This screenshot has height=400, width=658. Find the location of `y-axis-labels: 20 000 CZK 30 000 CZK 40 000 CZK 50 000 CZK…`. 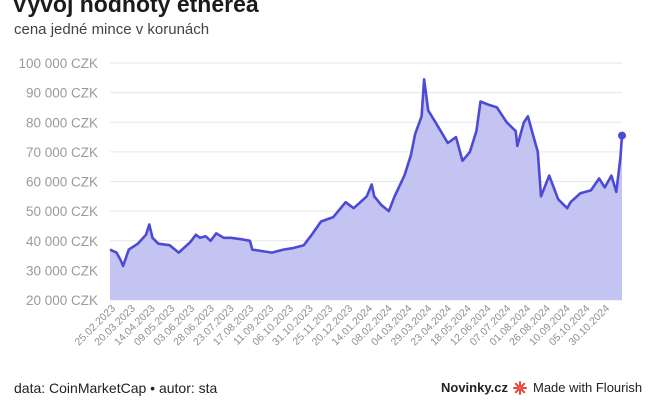

y-axis-labels: 20 000 CZK 30 000 CZK 40 000 CZK 50 000 CZK… is located at coordinates (58, 182).